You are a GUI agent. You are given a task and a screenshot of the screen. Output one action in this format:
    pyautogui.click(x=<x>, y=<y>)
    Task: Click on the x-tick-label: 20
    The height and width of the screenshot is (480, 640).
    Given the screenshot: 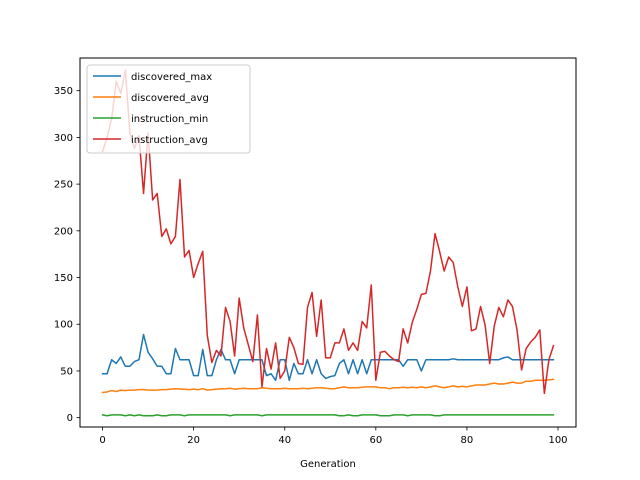 What is the action you would take?
    pyautogui.click(x=193, y=440)
    